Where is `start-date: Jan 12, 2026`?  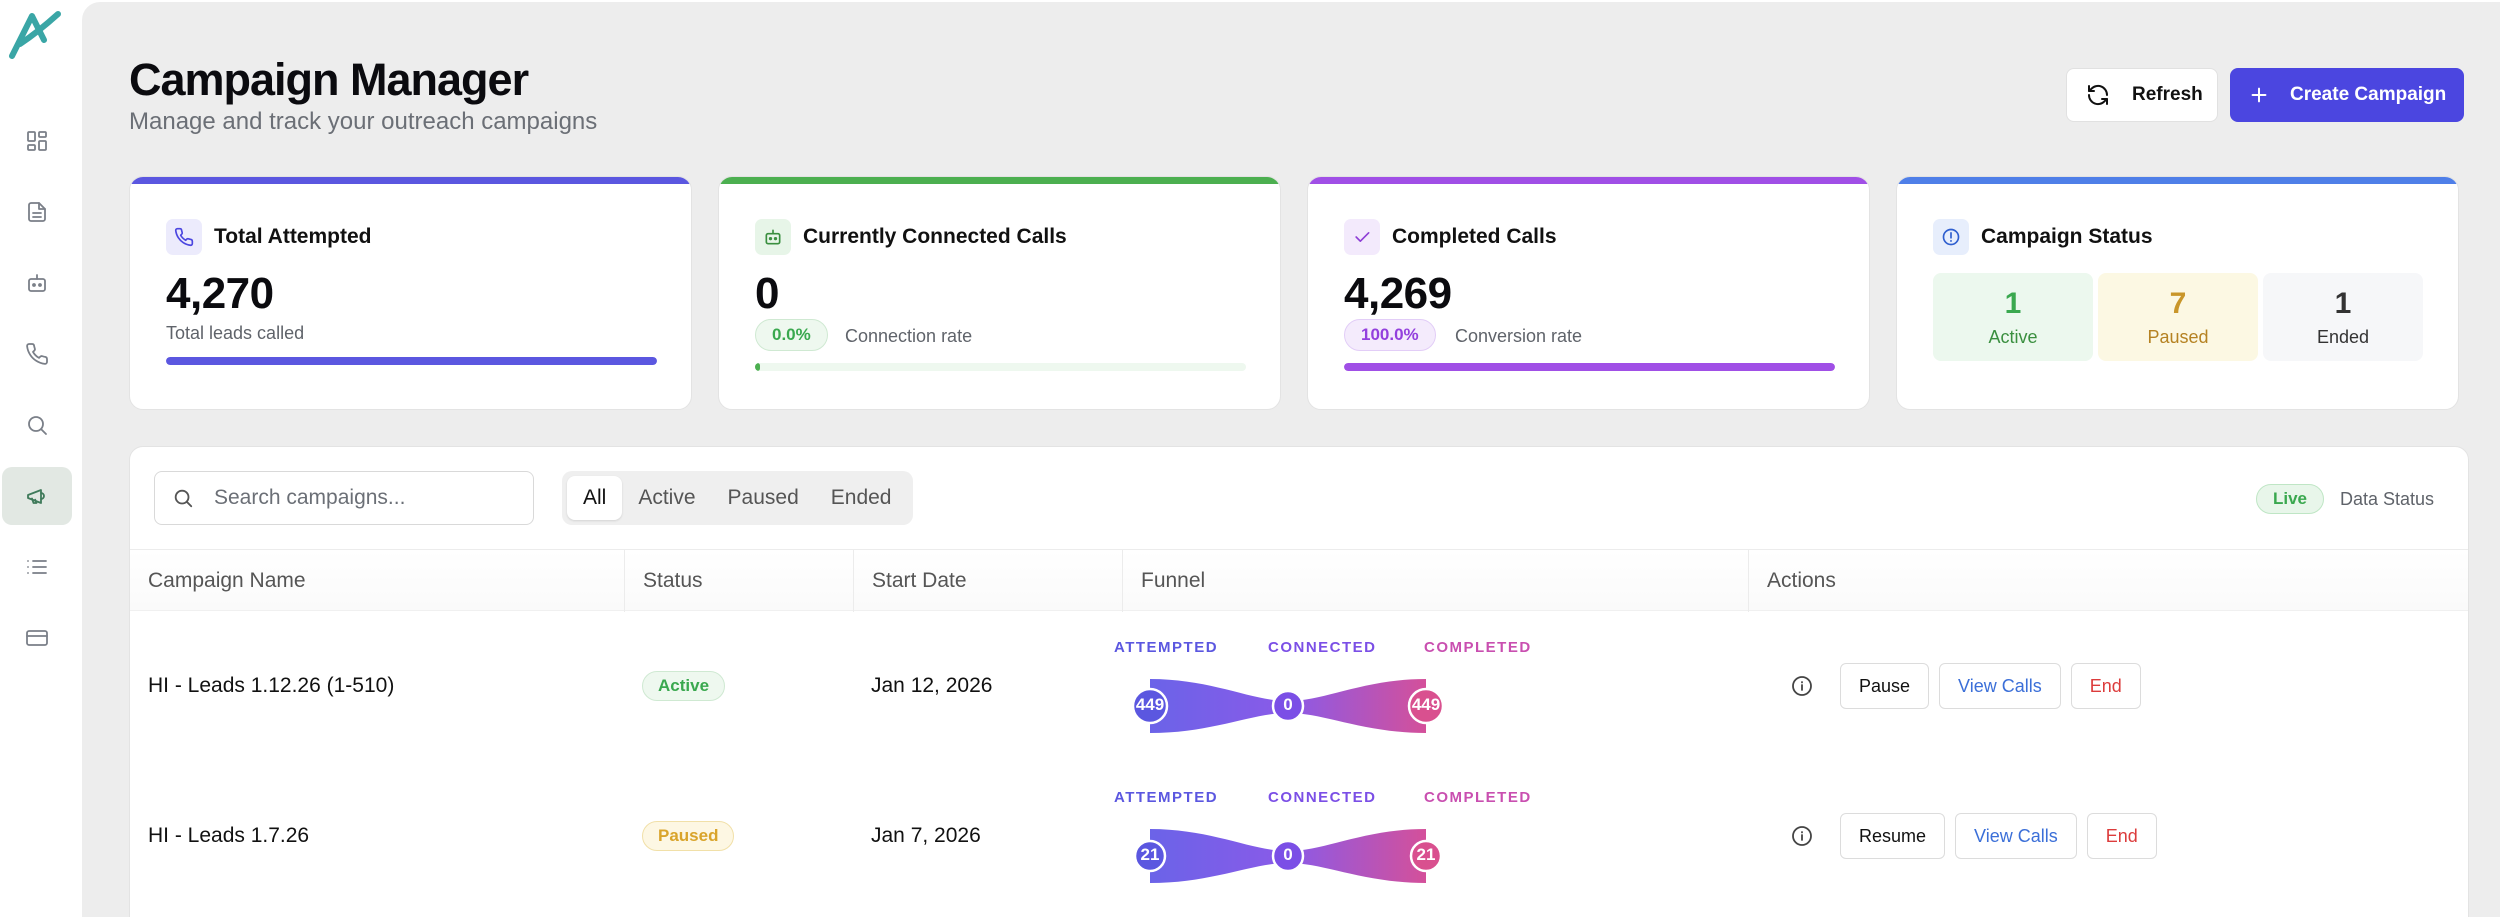
start-date: Jan 12, 2026 is located at coordinates (932, 685).